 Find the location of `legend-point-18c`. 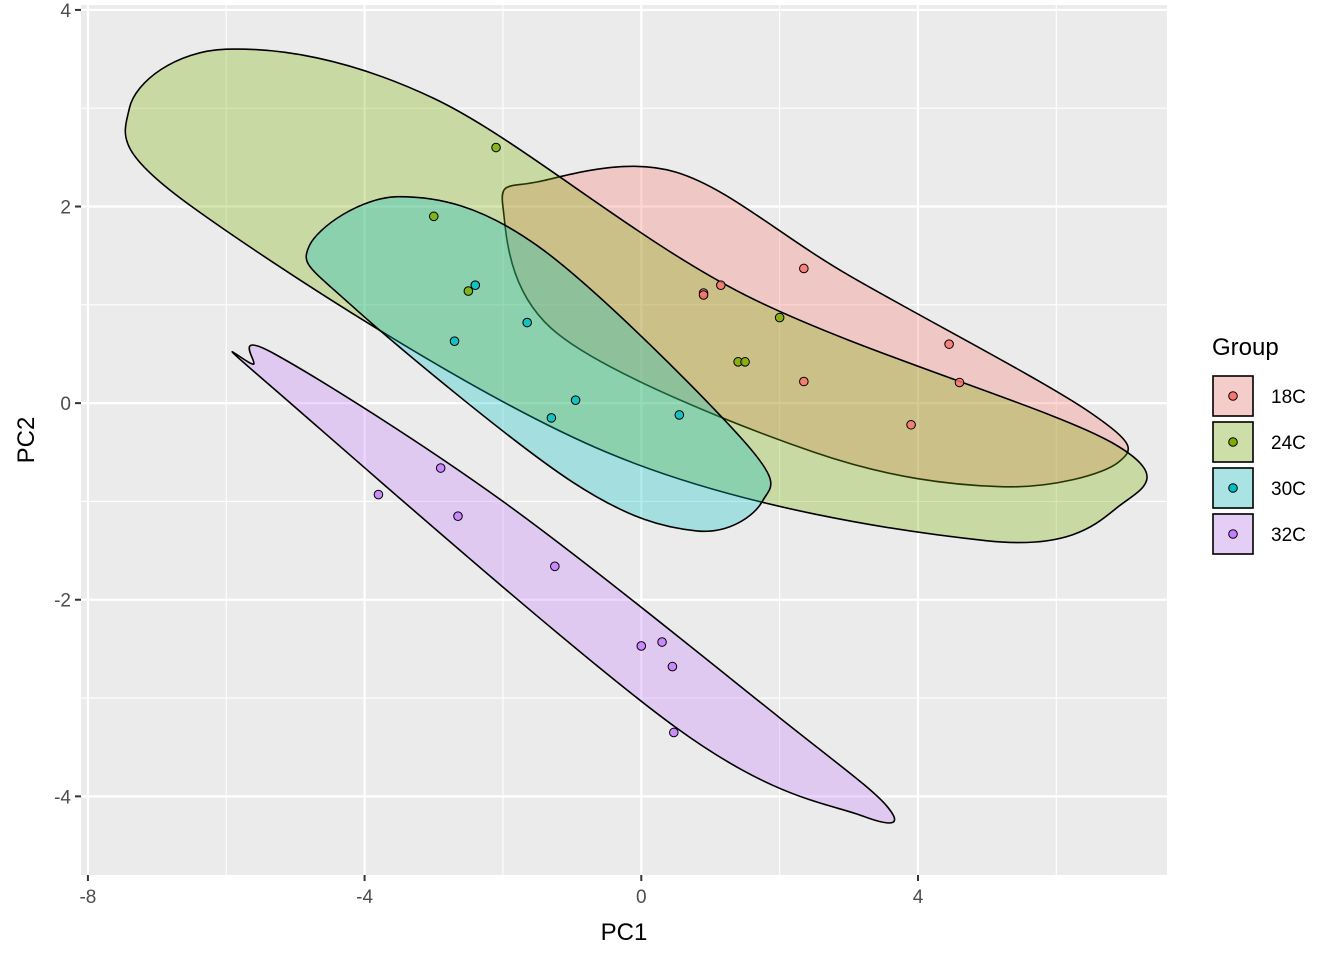

legend-point-18c is located at coordinates (1233, 396).